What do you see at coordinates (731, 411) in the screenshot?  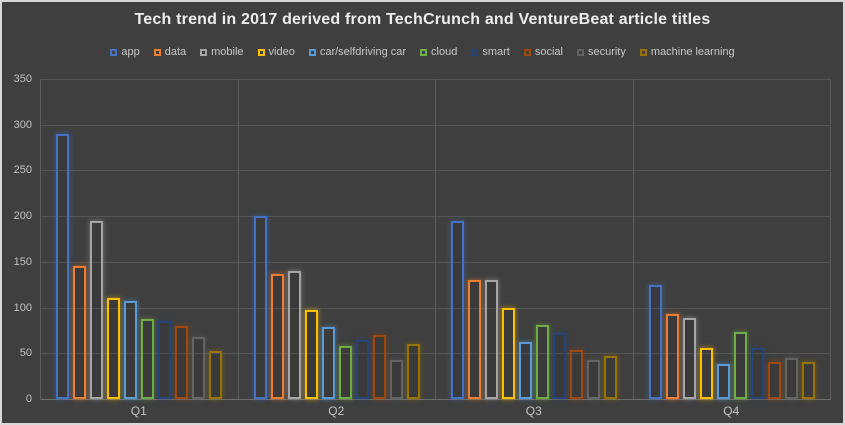 I see `x-tick-label-q4: Q4` at bounding box center [731, 411].